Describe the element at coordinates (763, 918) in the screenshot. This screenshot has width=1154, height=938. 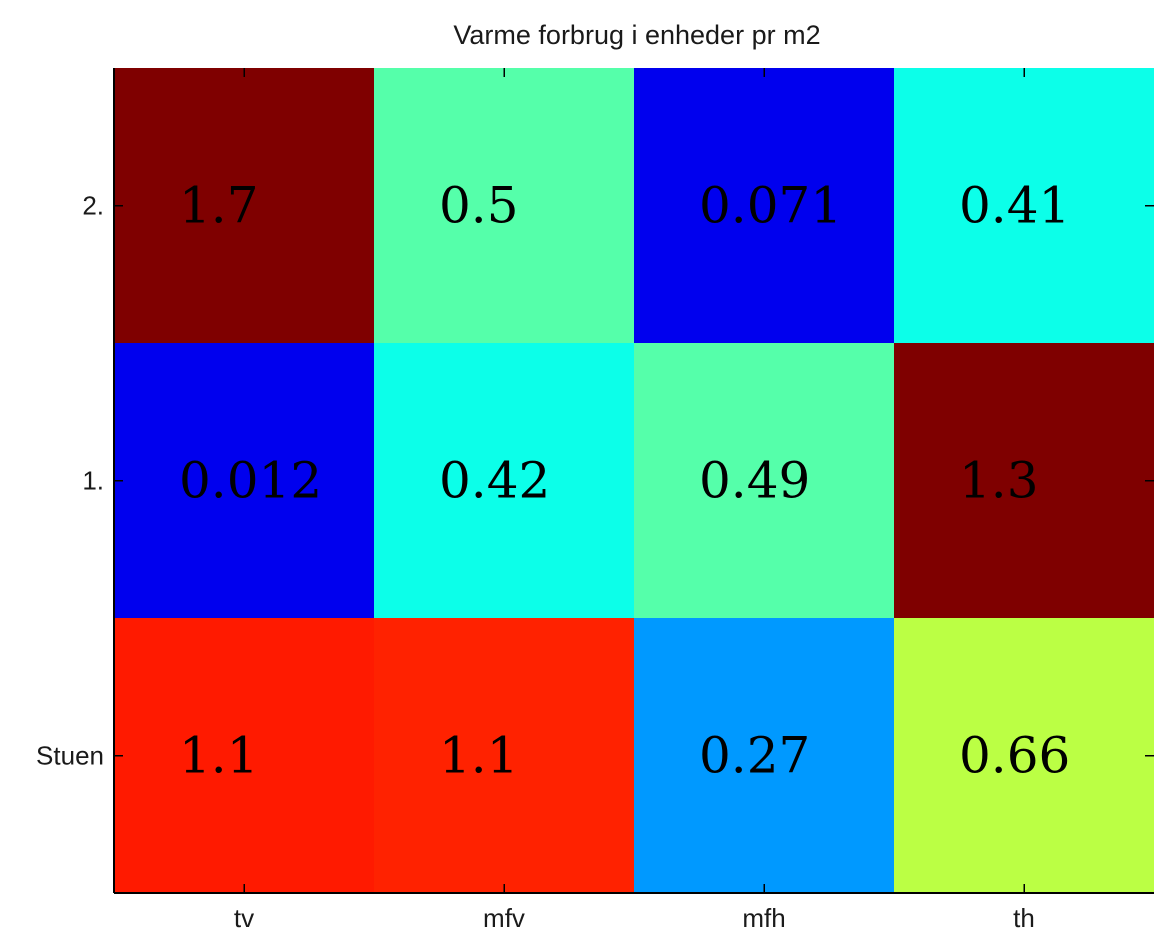
I see `x-tick-label-2: mfh` at that location.